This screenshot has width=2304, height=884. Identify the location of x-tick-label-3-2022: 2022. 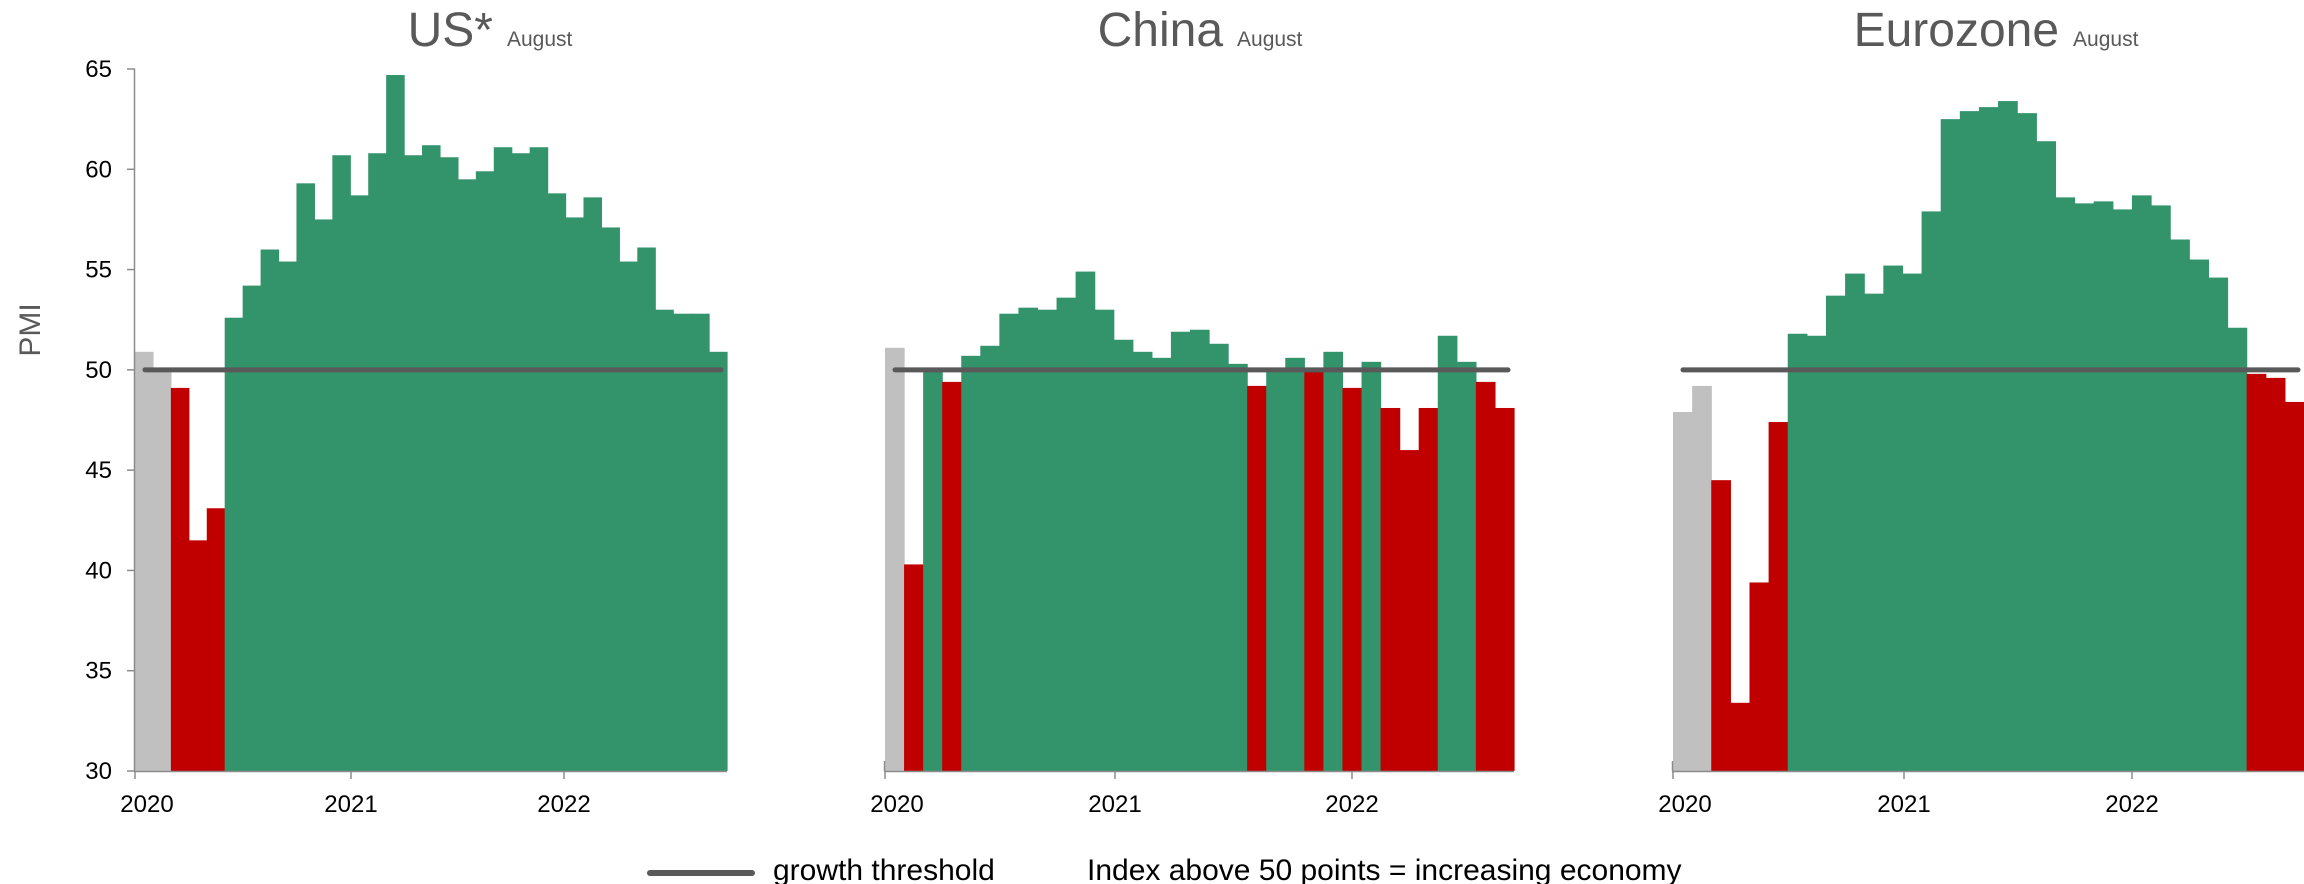
(2131, 804).